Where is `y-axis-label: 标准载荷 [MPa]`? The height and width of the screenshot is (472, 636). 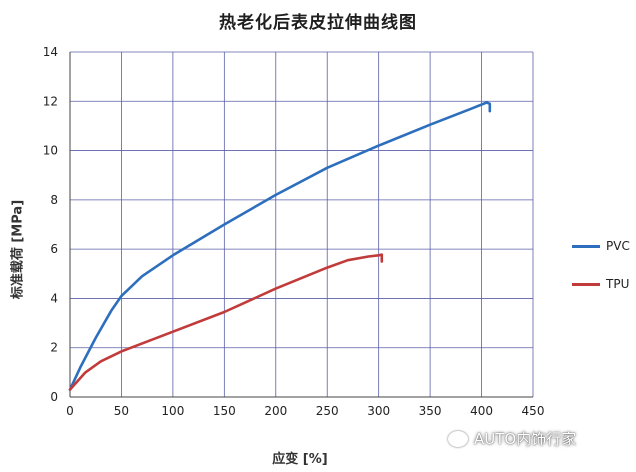 y-axis-label: 标准载荷 [MPa] is located at coordinates (18, 249).